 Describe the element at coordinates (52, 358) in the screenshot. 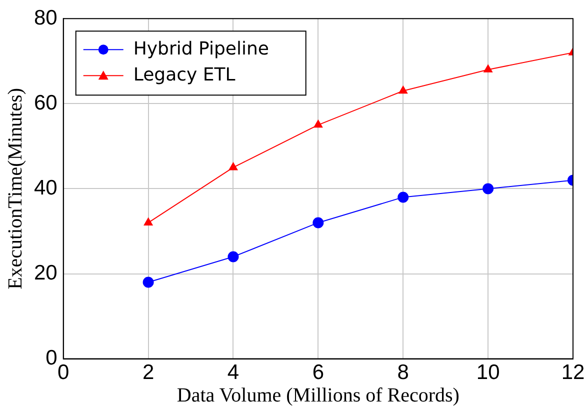

I see `y-tick-label: 0` at that location.